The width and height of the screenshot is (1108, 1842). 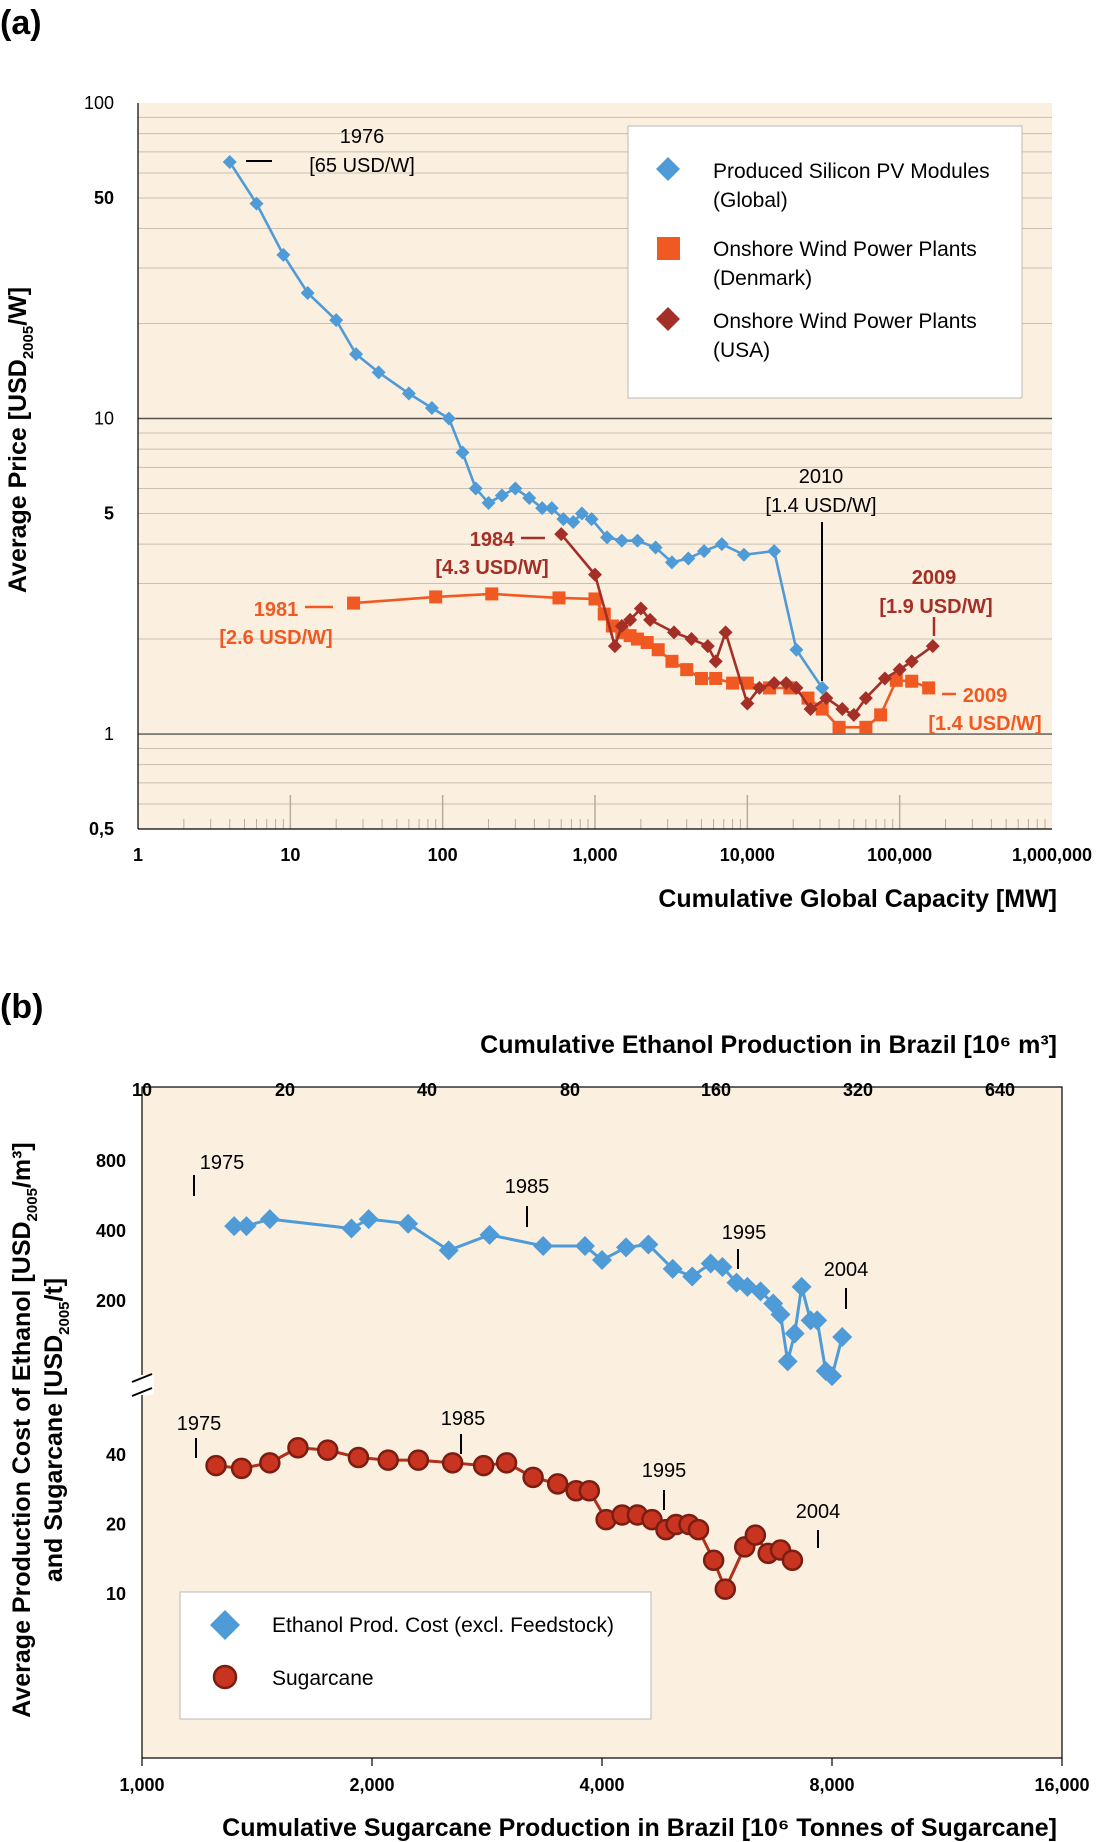 What do you see at coordinates (934, 578) in the screenshot?
I see `annotation-2009-usa-year: 2009` at bounding box center [934, 578].